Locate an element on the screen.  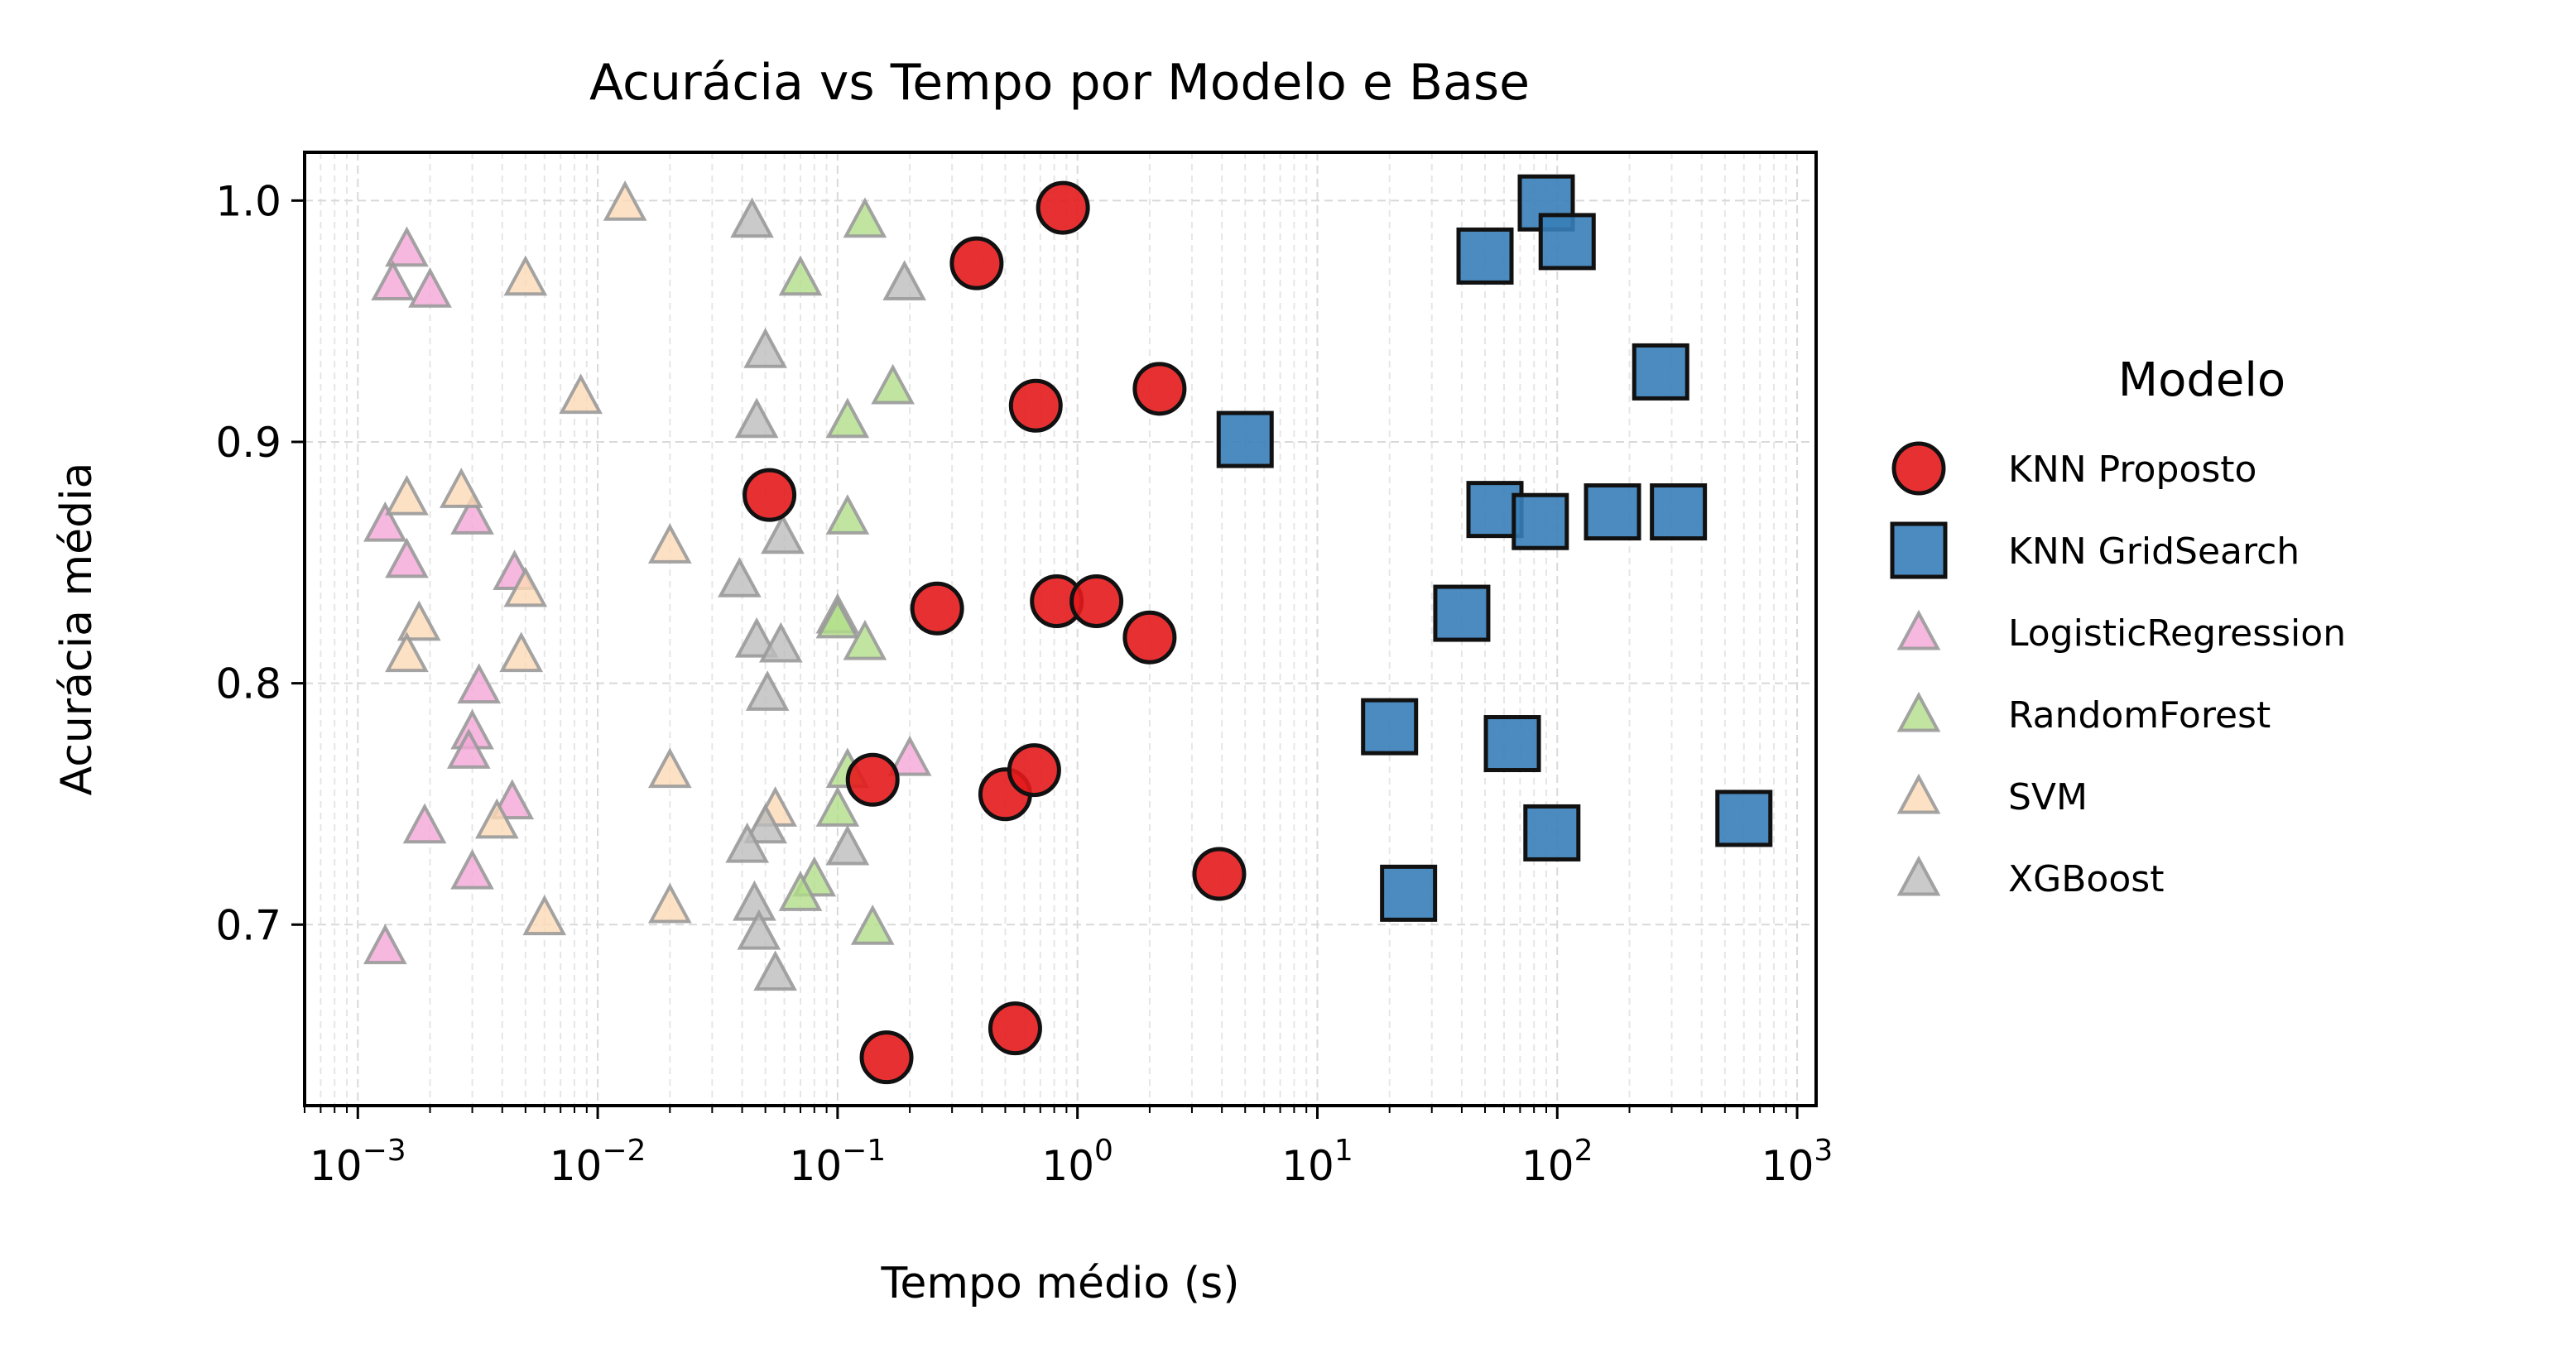
x-tick-label: 10³ is located at coordinates (1797, 1162).